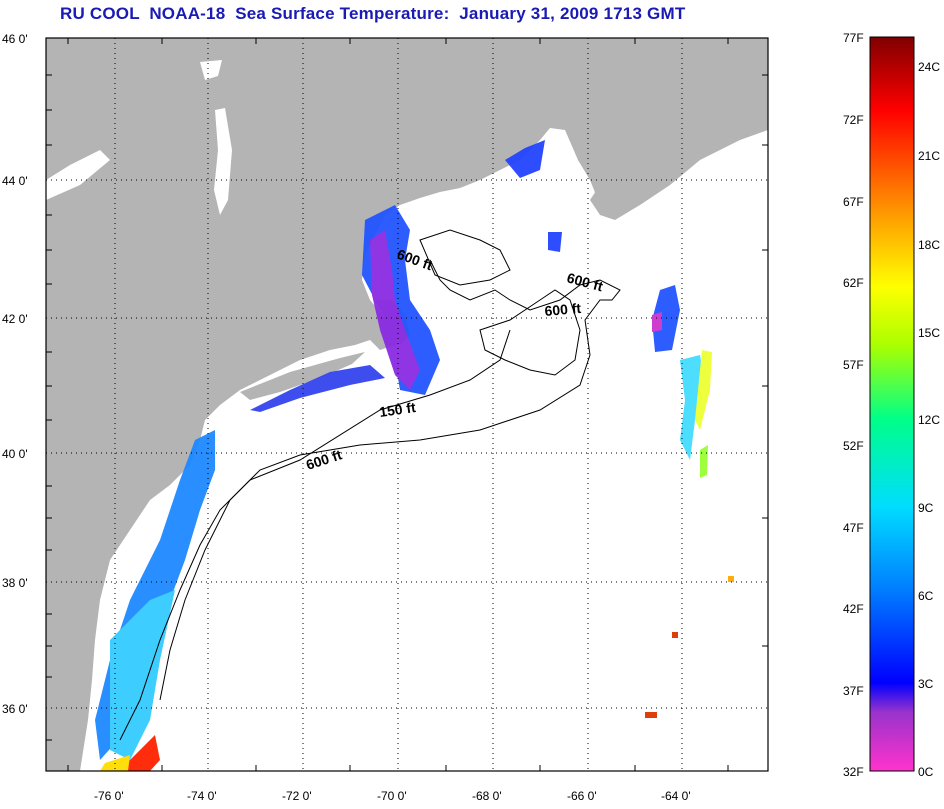 This screenshot has height=809, width=944. Describe the element at coordinates (704, 461) in the screenshot. I see `sst-gulfstream-green` at that location.